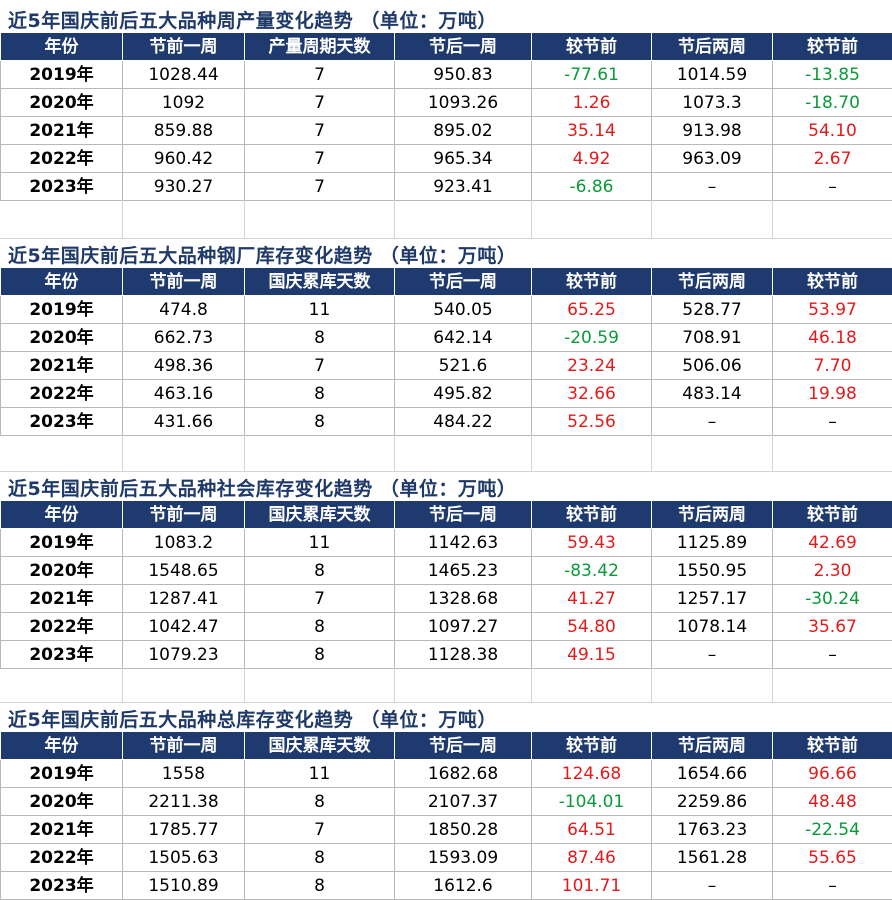 The height and width of the screenshot is (900, 892). I want to click on cell-chg1: -6.86, so click(592, 187).